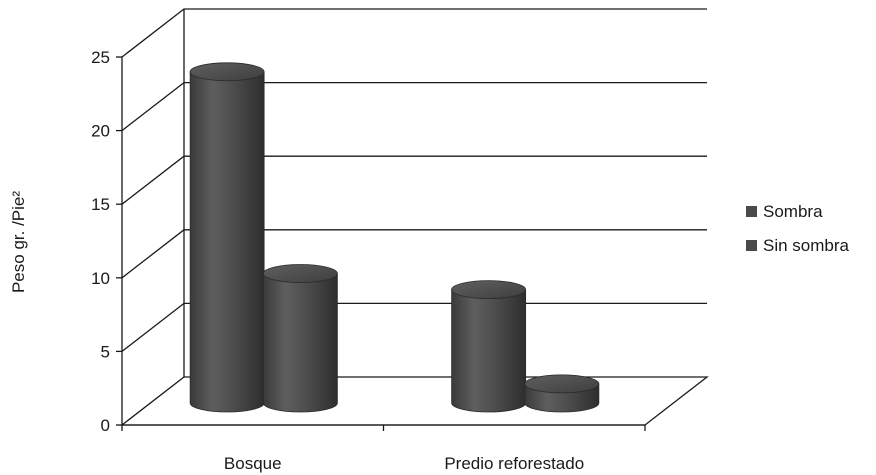  I want to click on y-tick-label: 25, so click(100, 57).